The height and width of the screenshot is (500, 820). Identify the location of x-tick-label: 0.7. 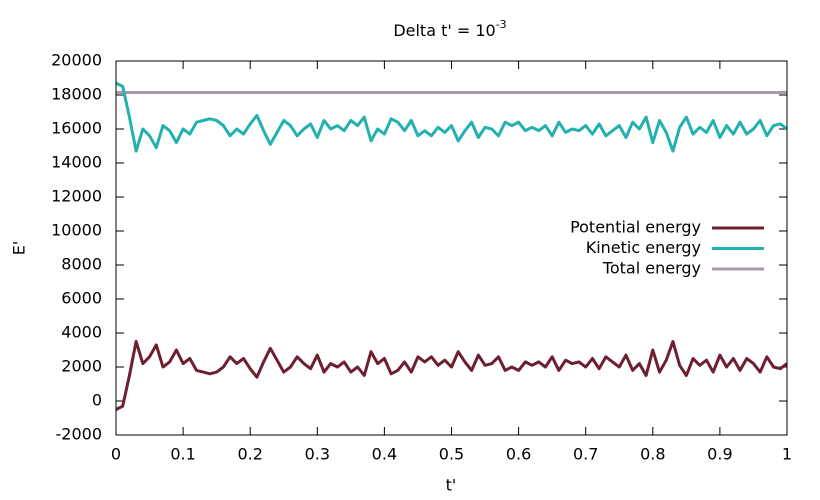
(585, 454).